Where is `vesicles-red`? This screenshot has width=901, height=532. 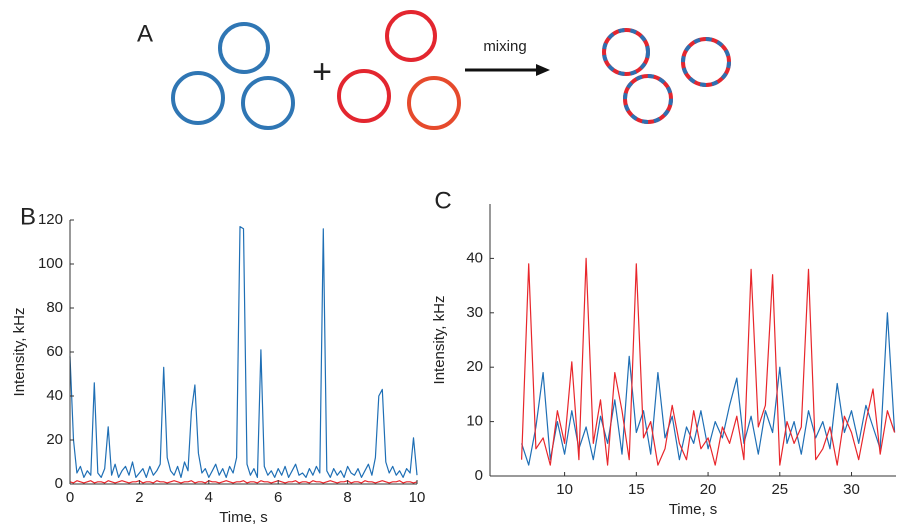
vesicles-red is located at coordinates (399, 70).